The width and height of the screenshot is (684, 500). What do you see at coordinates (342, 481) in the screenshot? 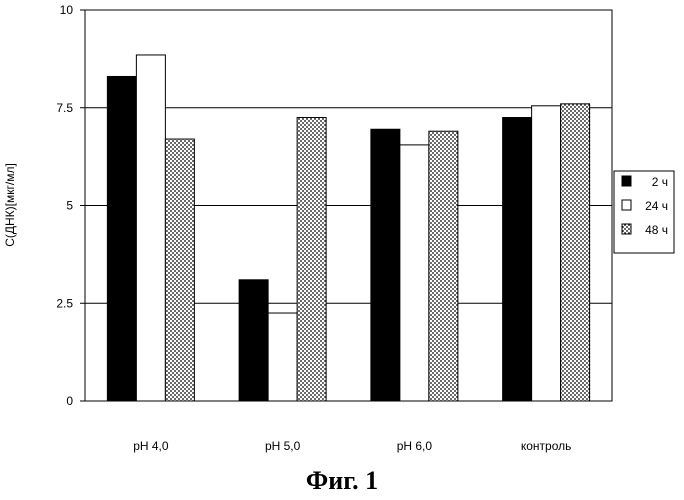
I see `figure-caption: Фиг. 1` at bounding box center [342, 481].